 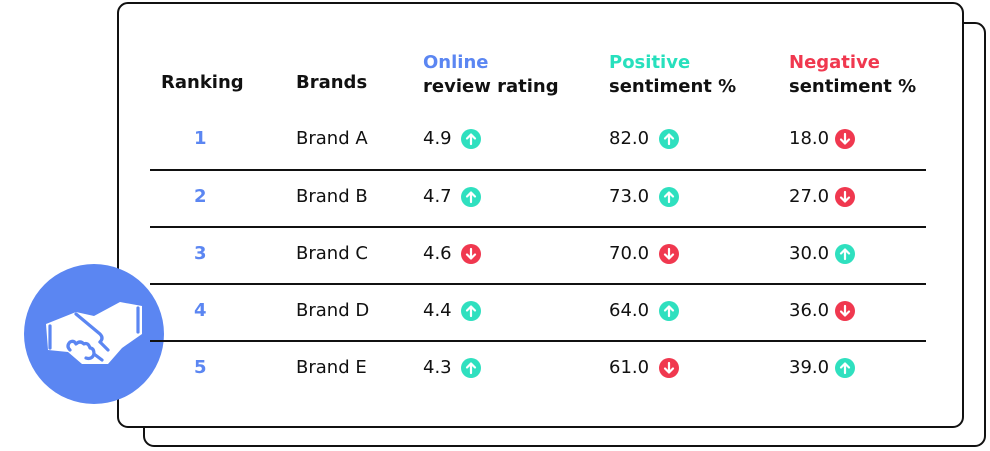 I want to click on brand-name: Brand B, so click(x=332, y=196).